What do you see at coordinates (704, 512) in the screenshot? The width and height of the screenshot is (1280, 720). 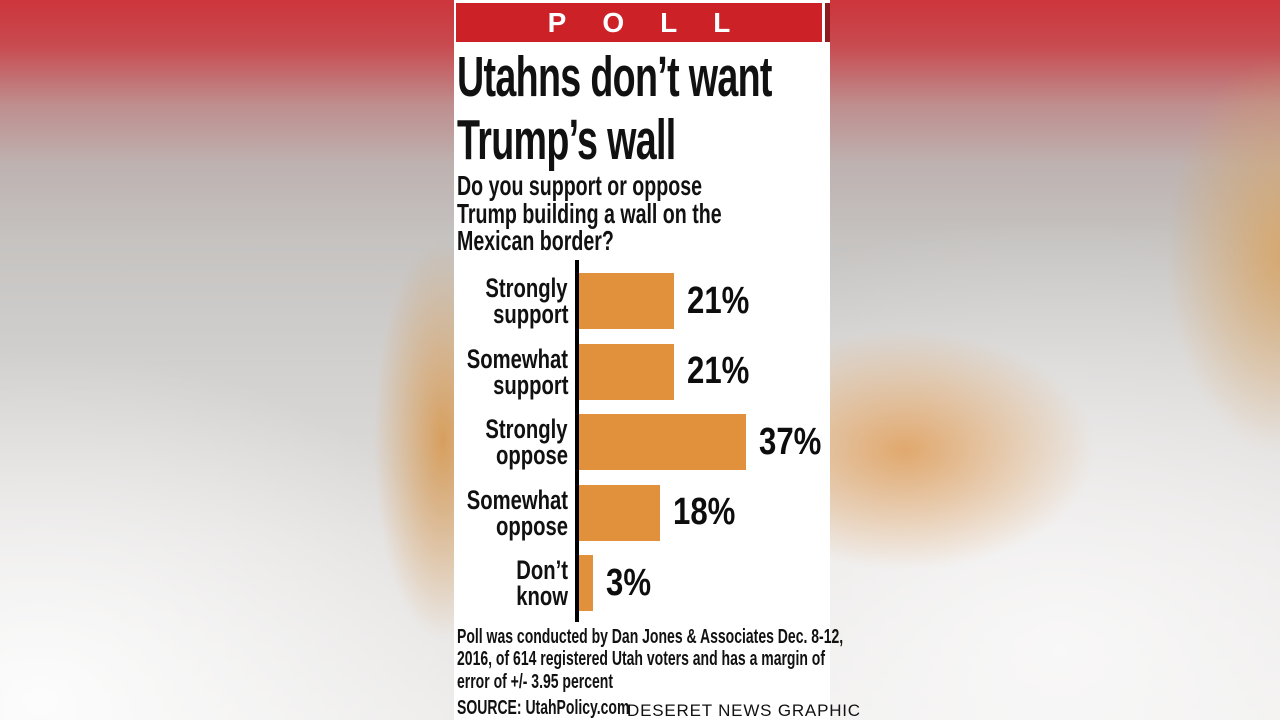 I see `value-label-text: 18%` at bounding box center [704, 512].